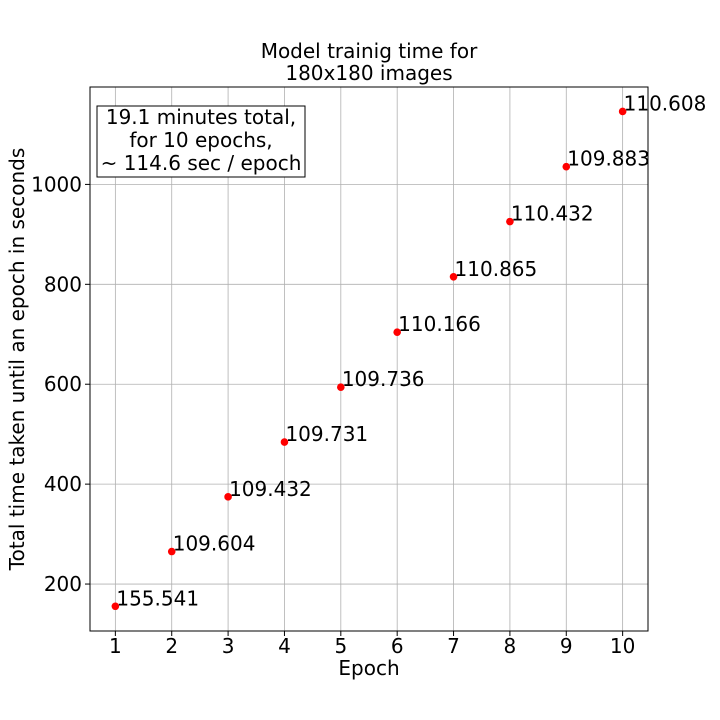  What do you see at coordinates (368, 668) in the screenshot?
I see `x-axis-label: Epoch` at bounding box center [368, 668].